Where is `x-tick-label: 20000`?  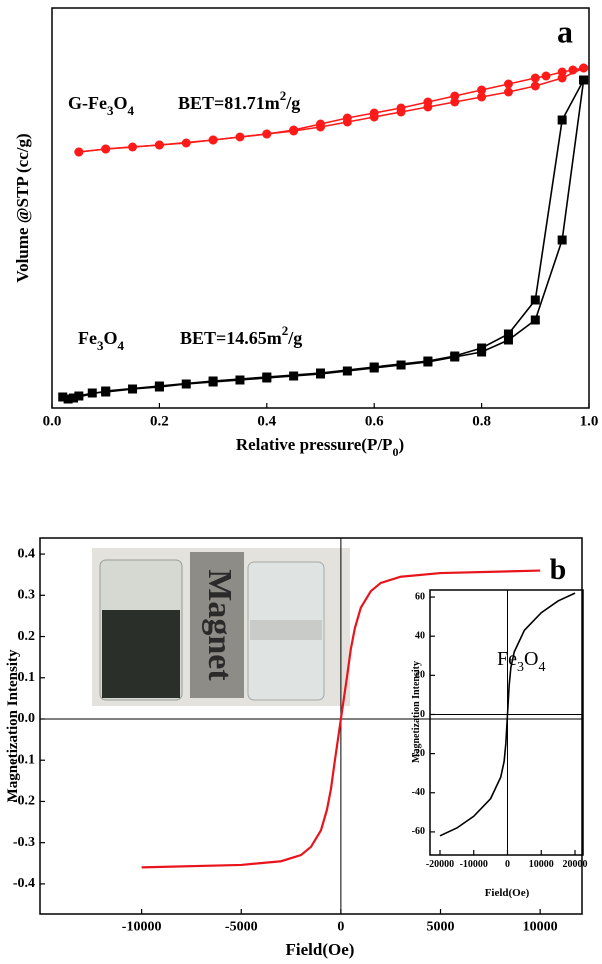 x-tick-label: 20000 is located at coordinates (575, 864).